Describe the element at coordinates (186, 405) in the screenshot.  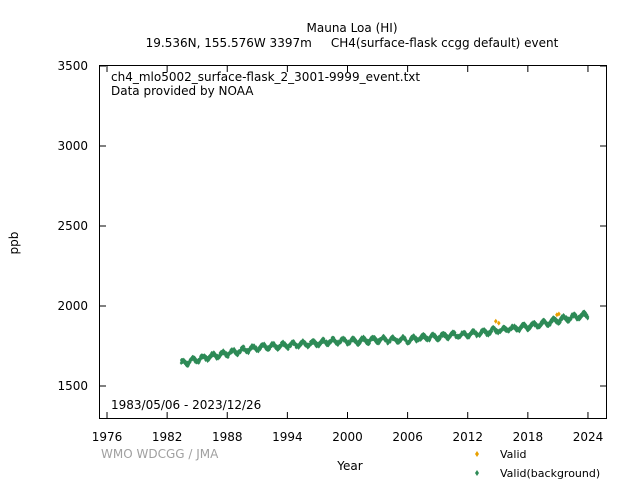
I see `annotation-date-range: 1983/05/06 - 2023/12/26` at that location.